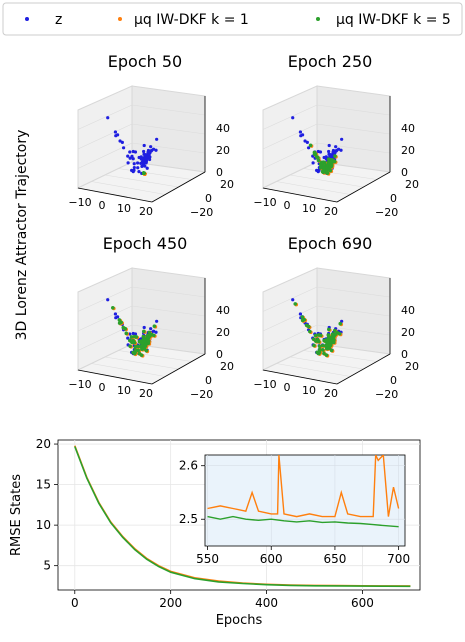 This screenshot has width=465, height=642. Describe the element at coordinates (362, 603) in the screenshot. I see `x-tick-label: 600` at that location.